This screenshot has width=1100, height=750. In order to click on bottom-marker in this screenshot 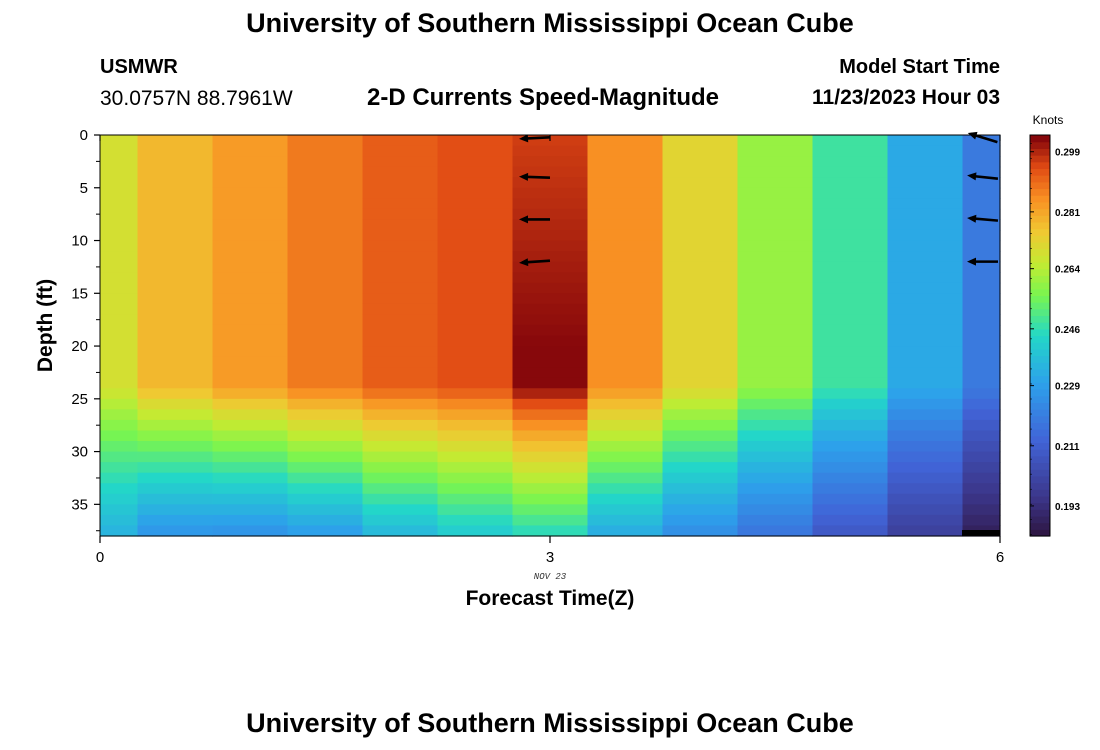, I will do `click(981, 533)`.